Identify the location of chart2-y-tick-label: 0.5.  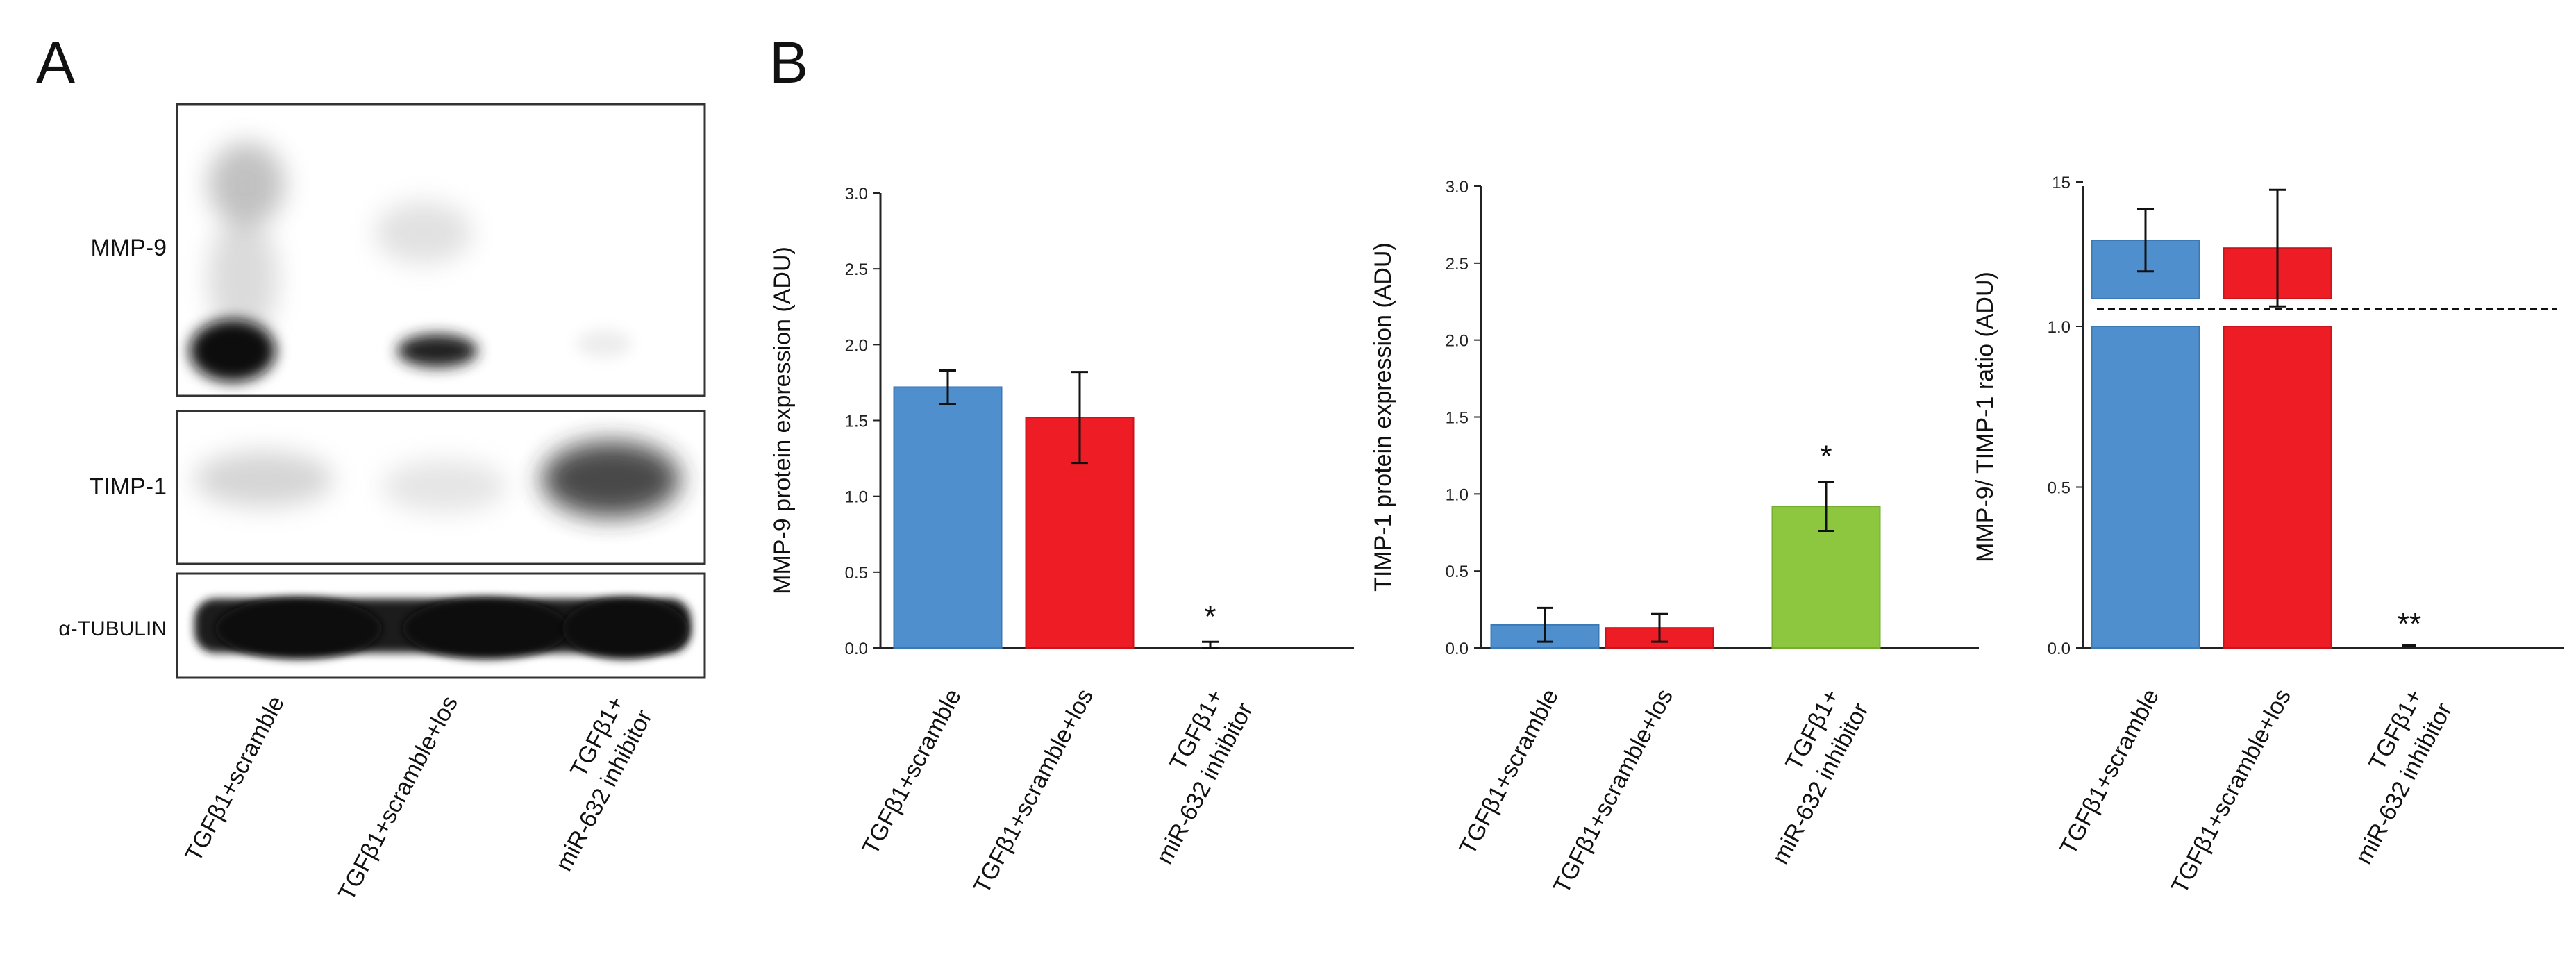
(1457, 571).